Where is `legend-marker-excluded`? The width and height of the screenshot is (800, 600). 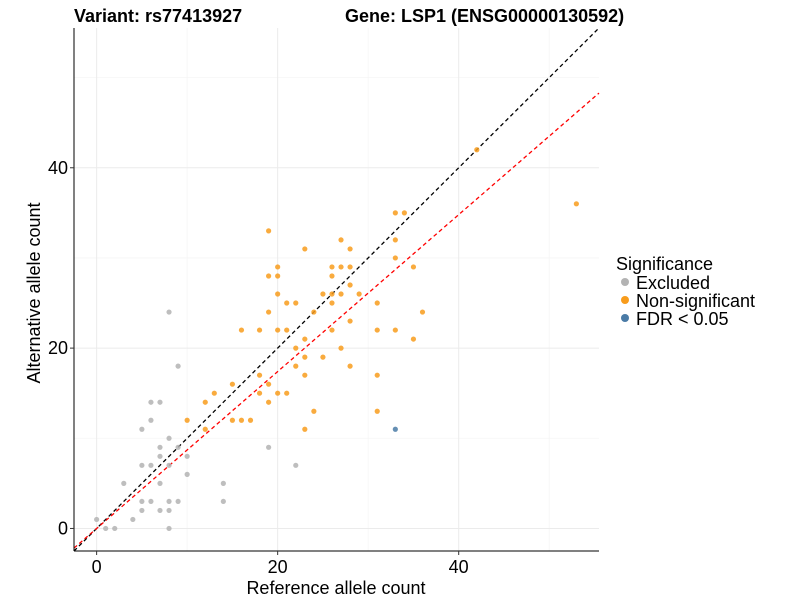
legend-marker-excluded is located at coordinates (625, 282).